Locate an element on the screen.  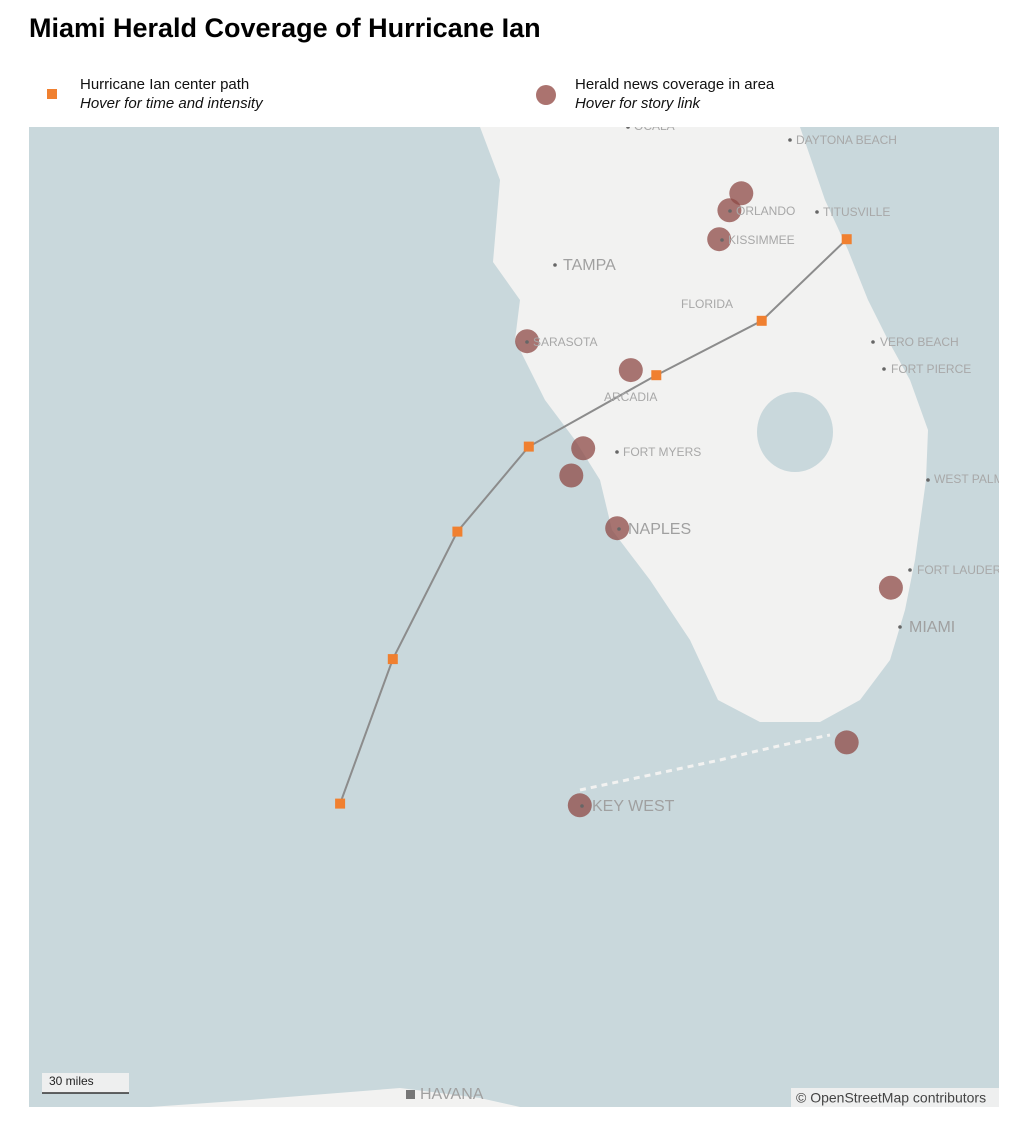
legend-label: Hurricane Ian center path is located at coordinates (164, 84).